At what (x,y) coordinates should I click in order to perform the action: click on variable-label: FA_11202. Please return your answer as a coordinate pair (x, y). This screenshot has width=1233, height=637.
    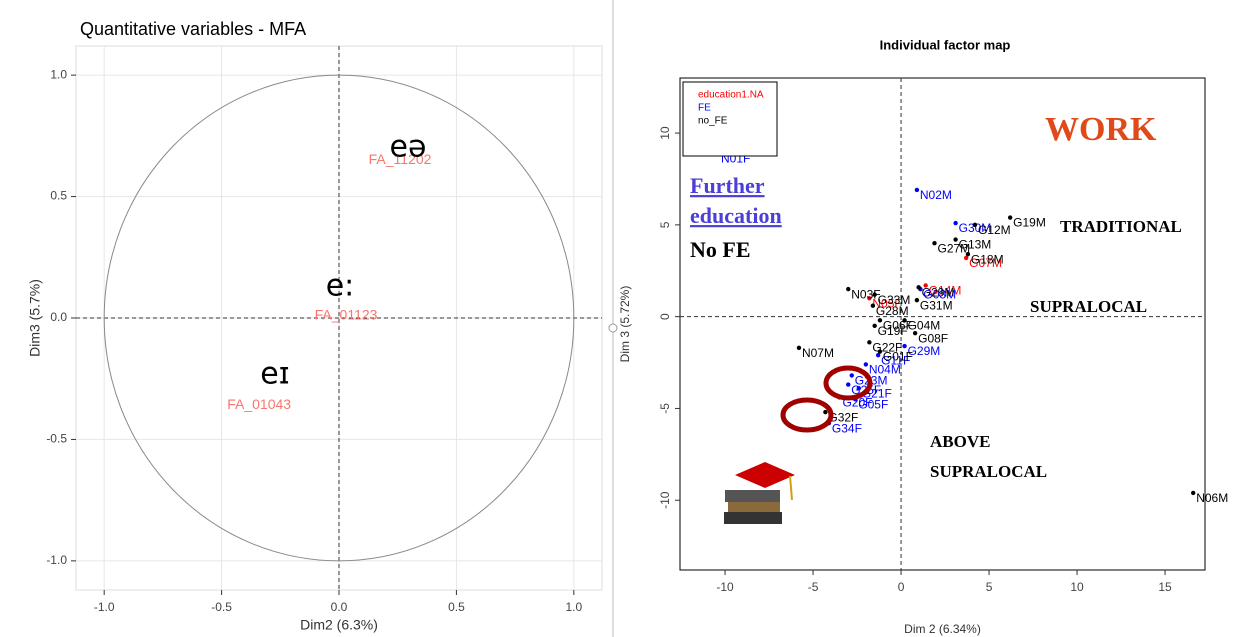
    Looking at the image, I should click on (400, 159).